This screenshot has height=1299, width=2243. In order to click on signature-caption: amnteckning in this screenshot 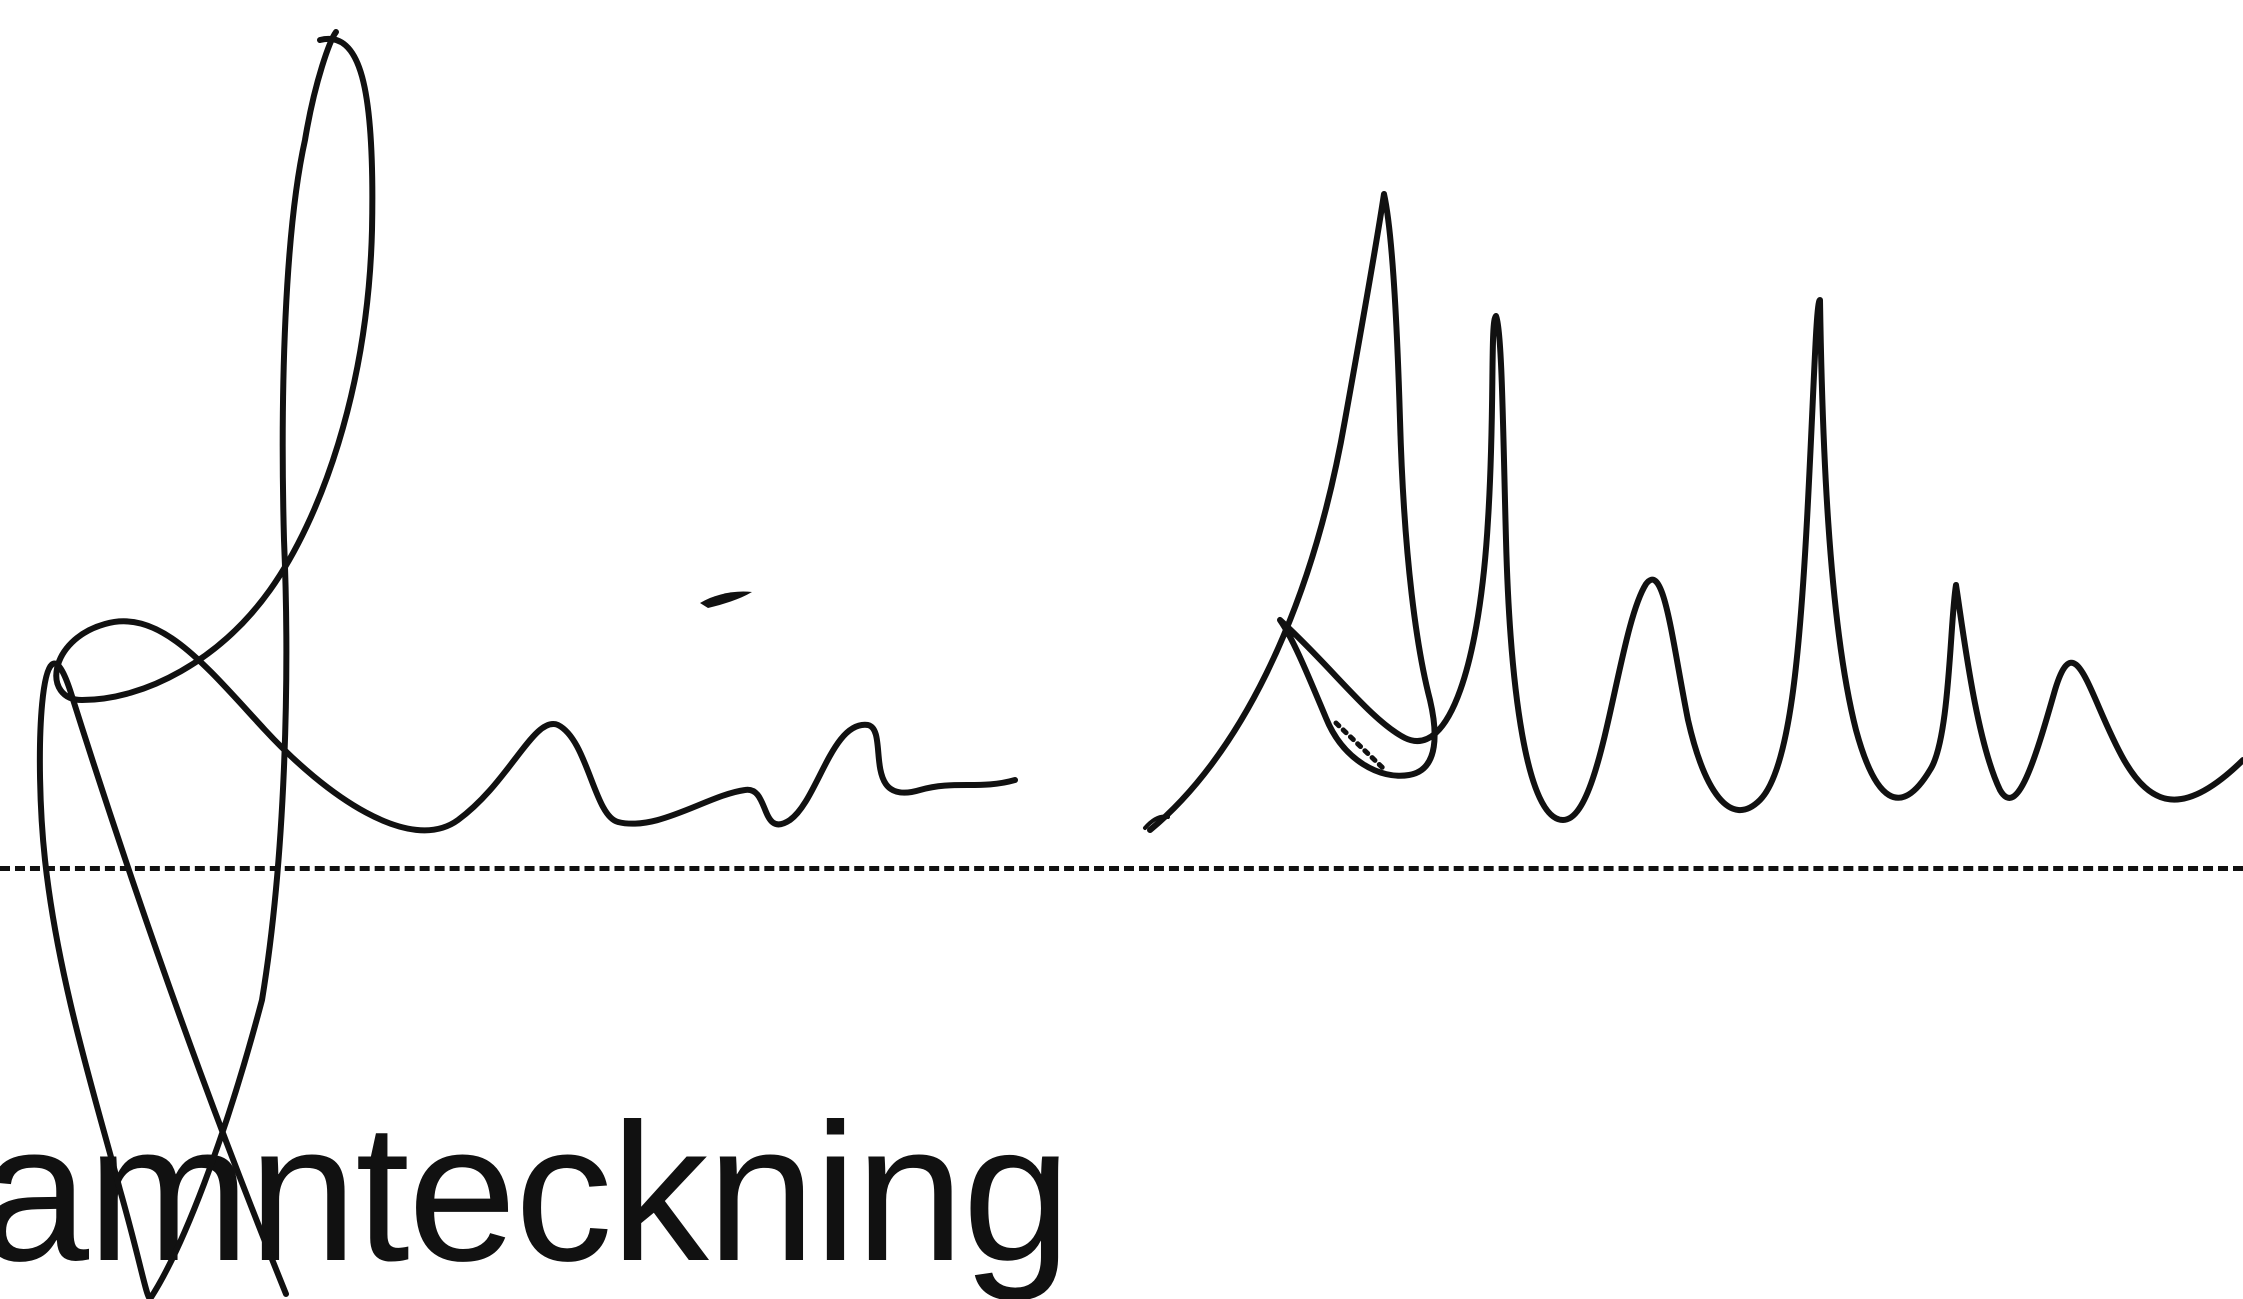, I will do `click(535, 1191)`.